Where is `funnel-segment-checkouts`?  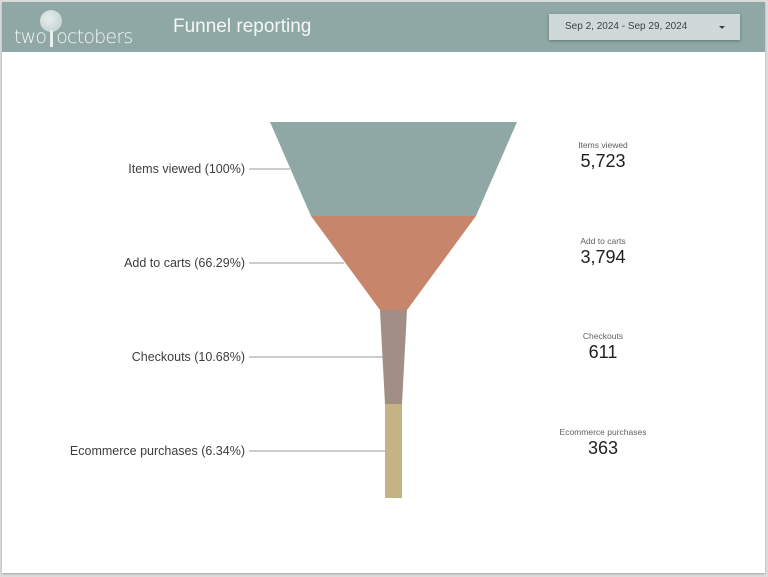 funnel-segment-checkouts is located at coordinates (393, 357).